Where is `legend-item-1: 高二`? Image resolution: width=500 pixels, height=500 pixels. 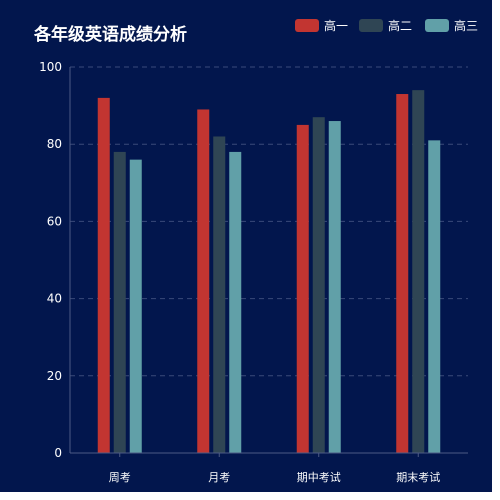
legend-item-1: 高二 is located at coordinates (385, 25).